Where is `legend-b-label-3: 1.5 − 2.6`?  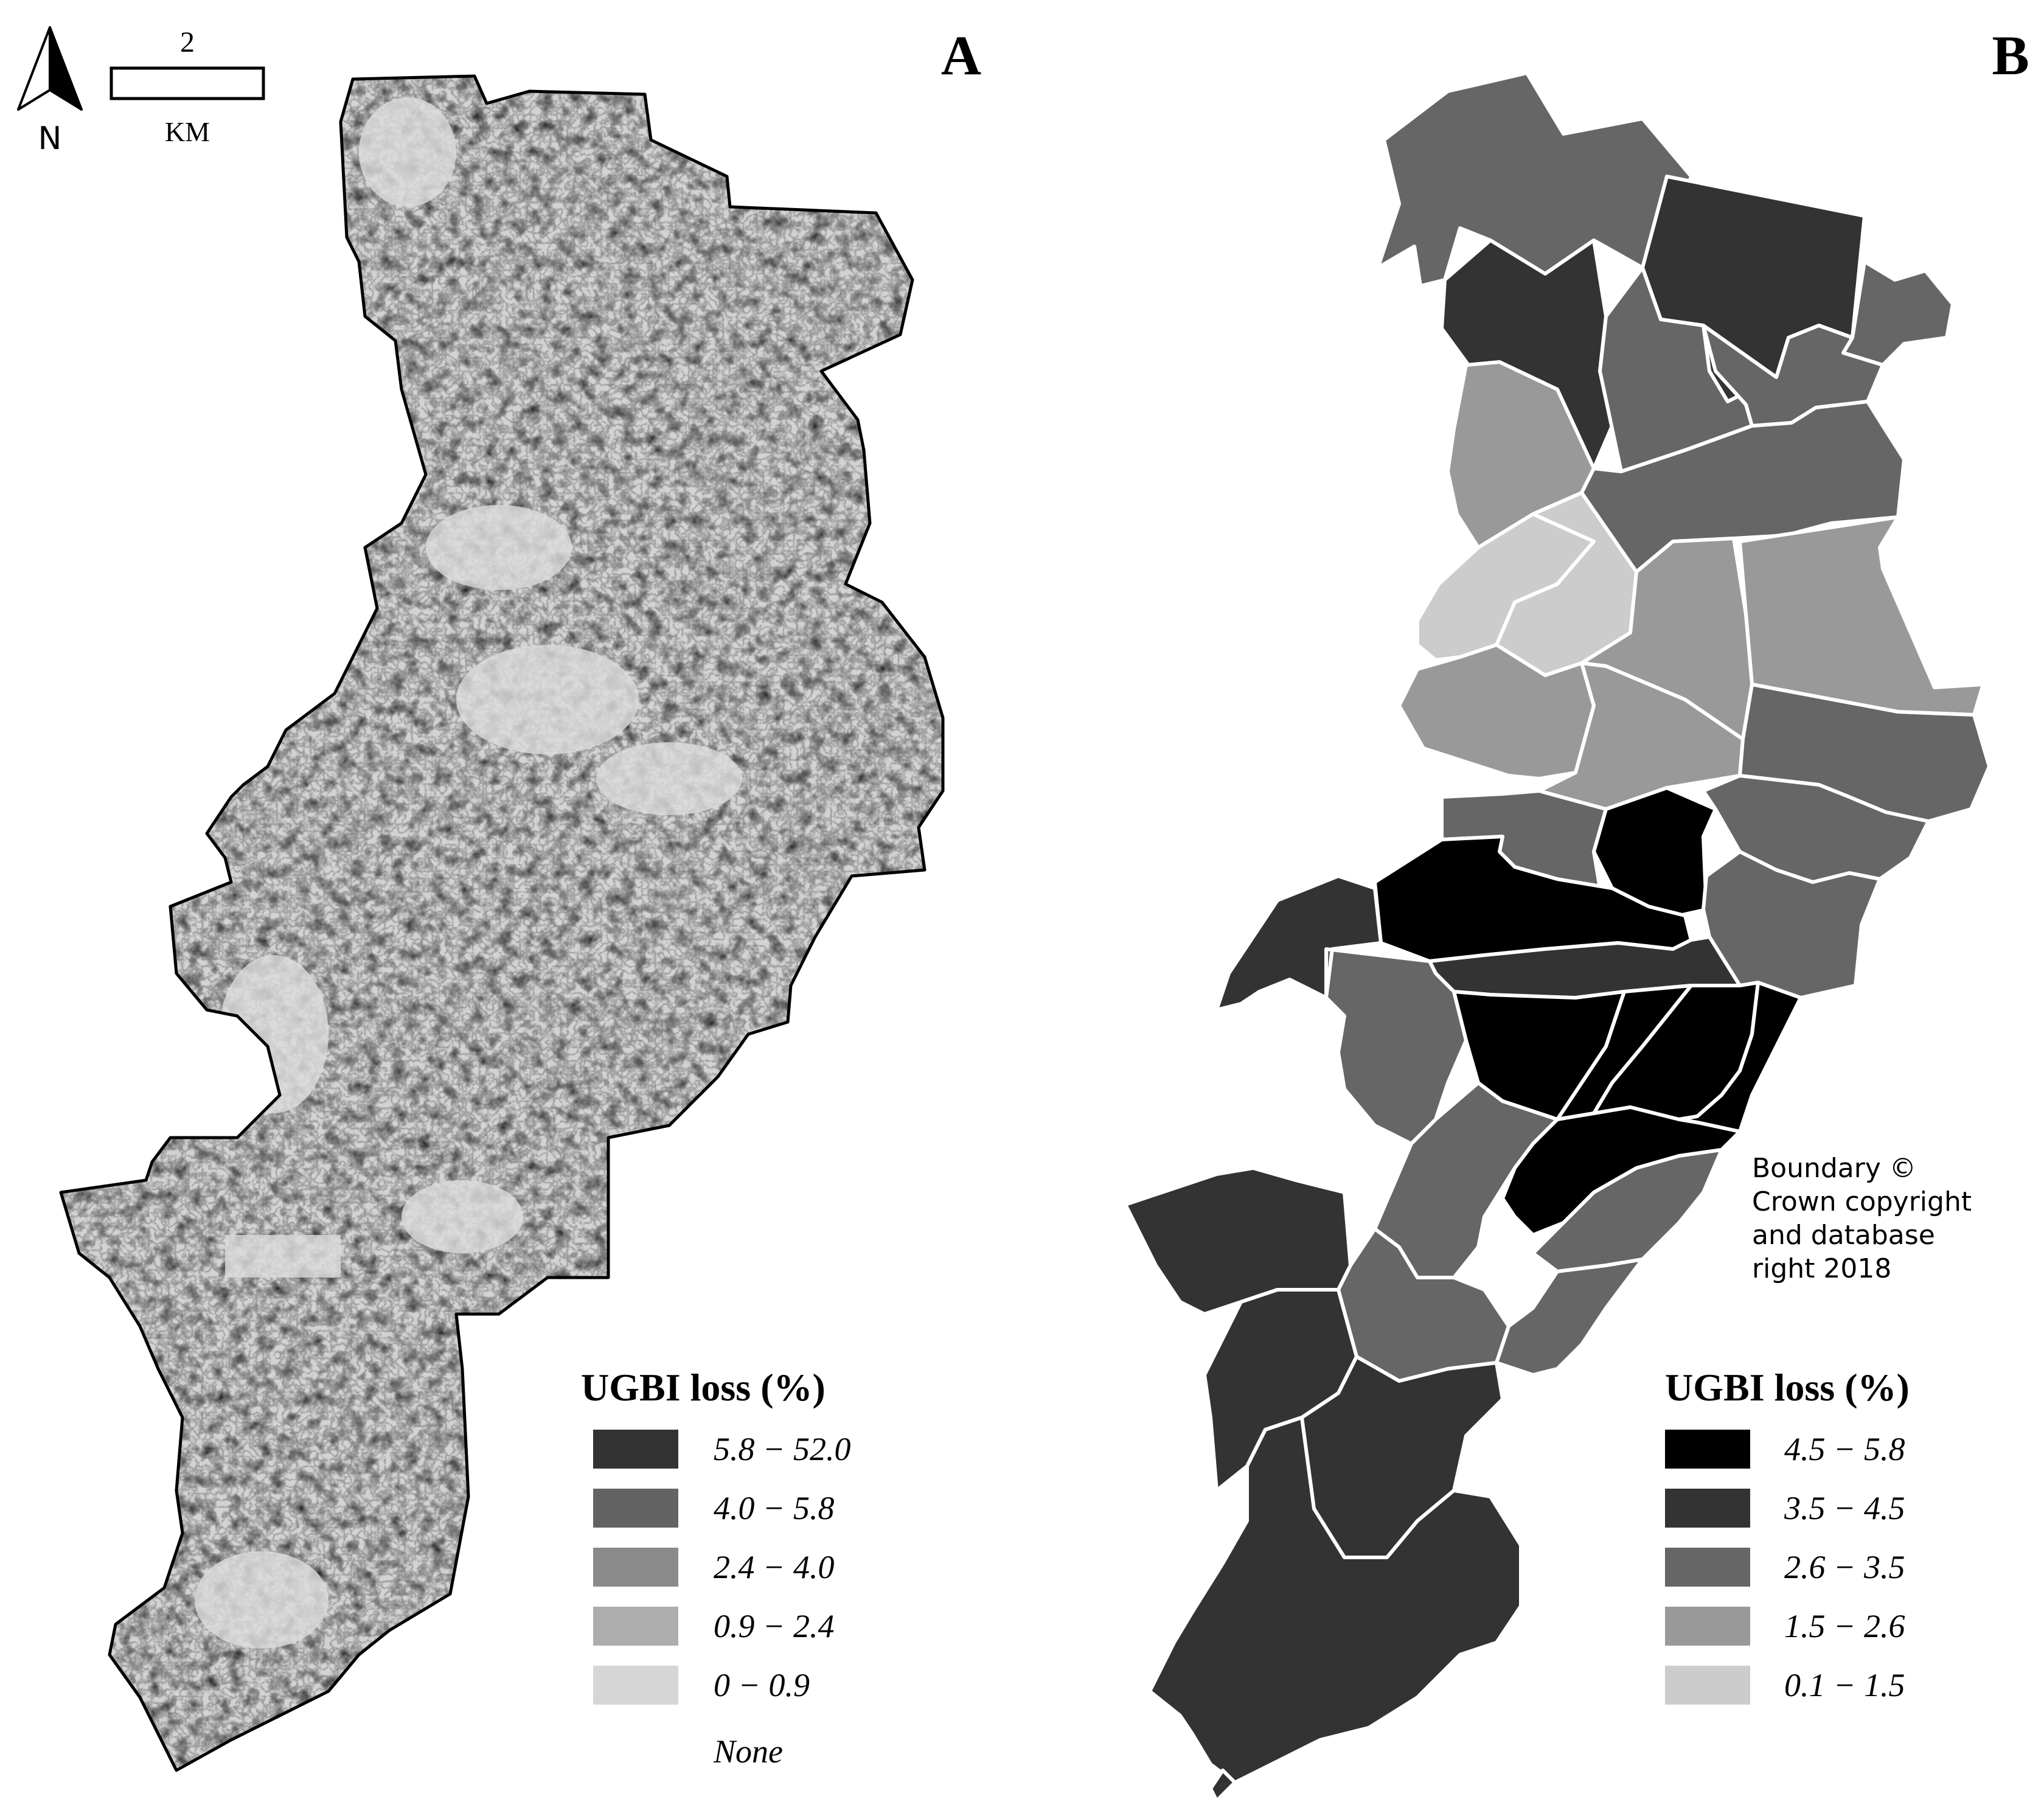
legend-b-label-3: 1.5 − 2.6 is located at coordinates (1844, 1626).